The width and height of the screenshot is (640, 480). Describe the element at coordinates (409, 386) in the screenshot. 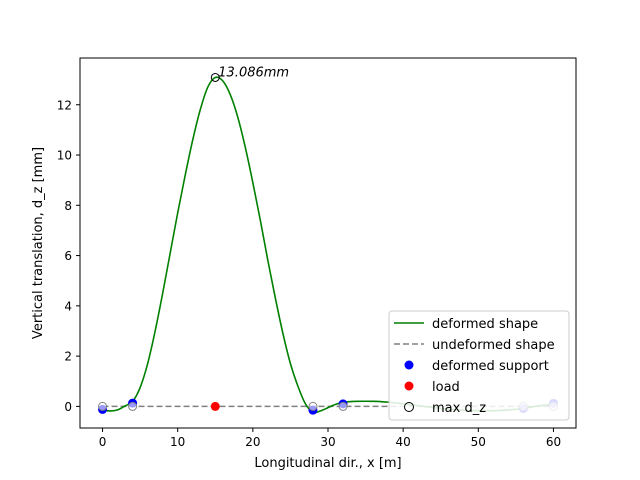

I see `legend-load-marker` at that location.